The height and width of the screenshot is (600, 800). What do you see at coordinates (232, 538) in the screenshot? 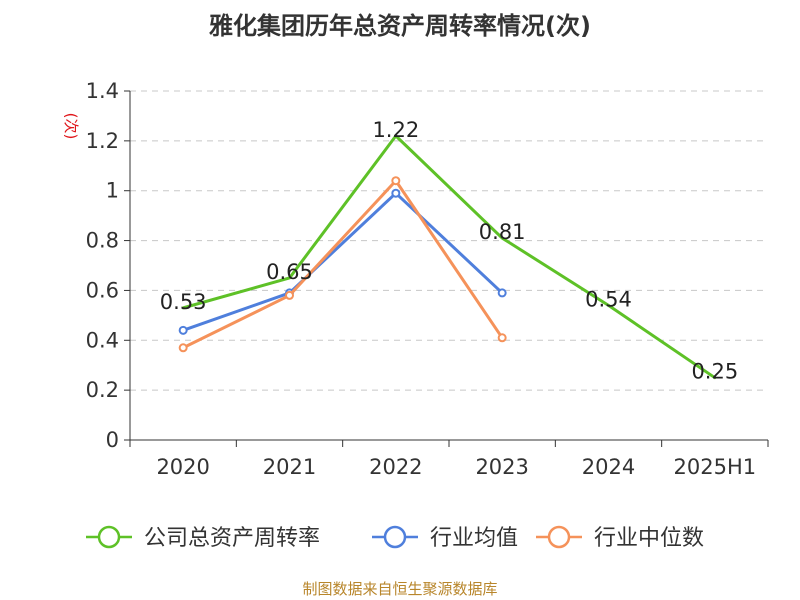
I see `legend-label: 公司总资产周转率` at bounding box center [232, 538].